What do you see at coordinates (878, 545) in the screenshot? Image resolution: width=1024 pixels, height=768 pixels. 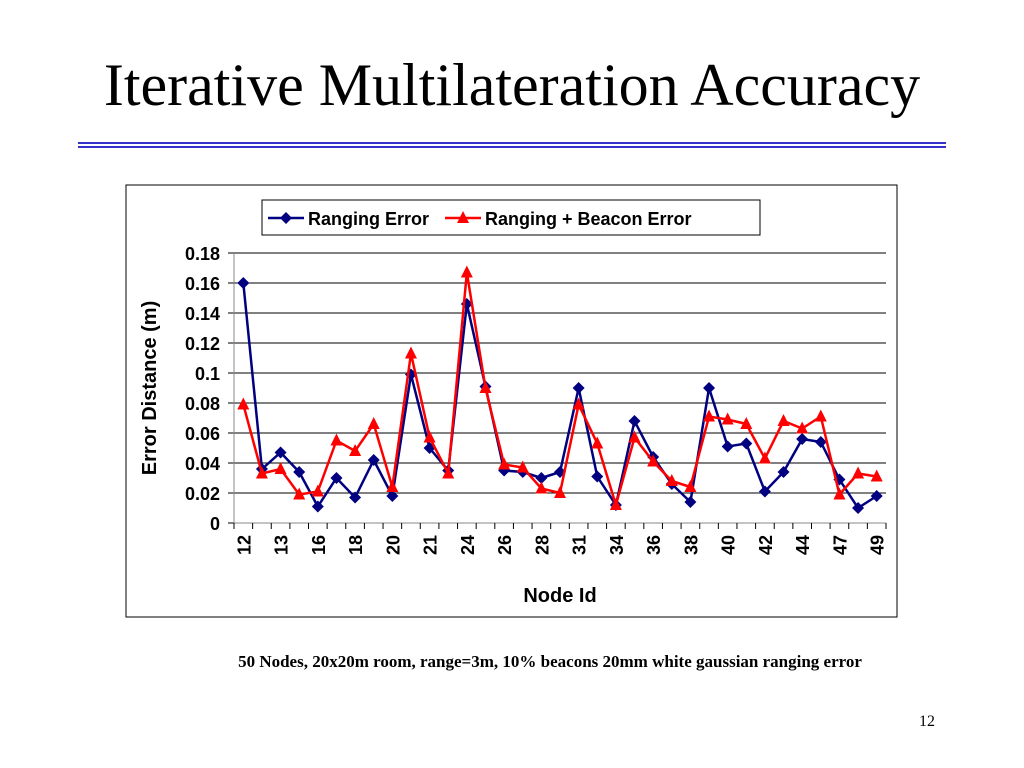 I see `x-tick-label: 49` at bounding box center [878, 545].